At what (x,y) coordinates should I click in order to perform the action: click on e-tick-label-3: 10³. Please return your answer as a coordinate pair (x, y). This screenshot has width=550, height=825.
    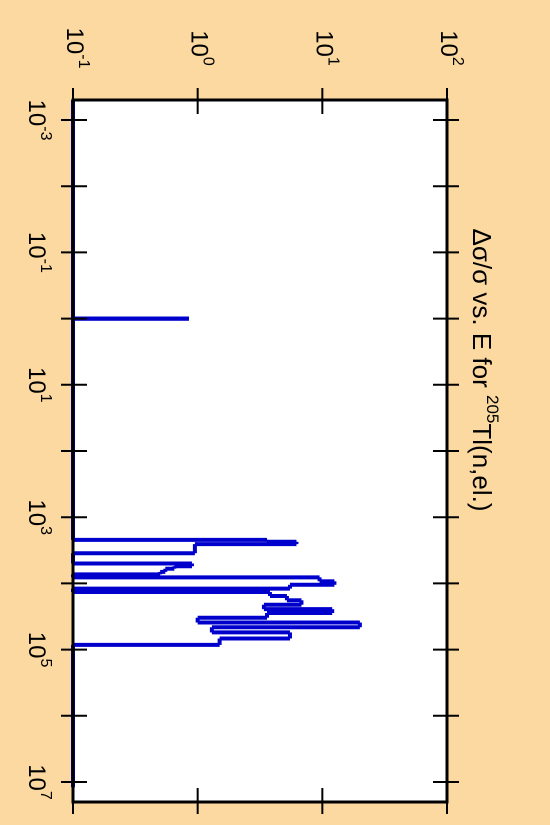
    Looking at the image, I should click on (38, 517).